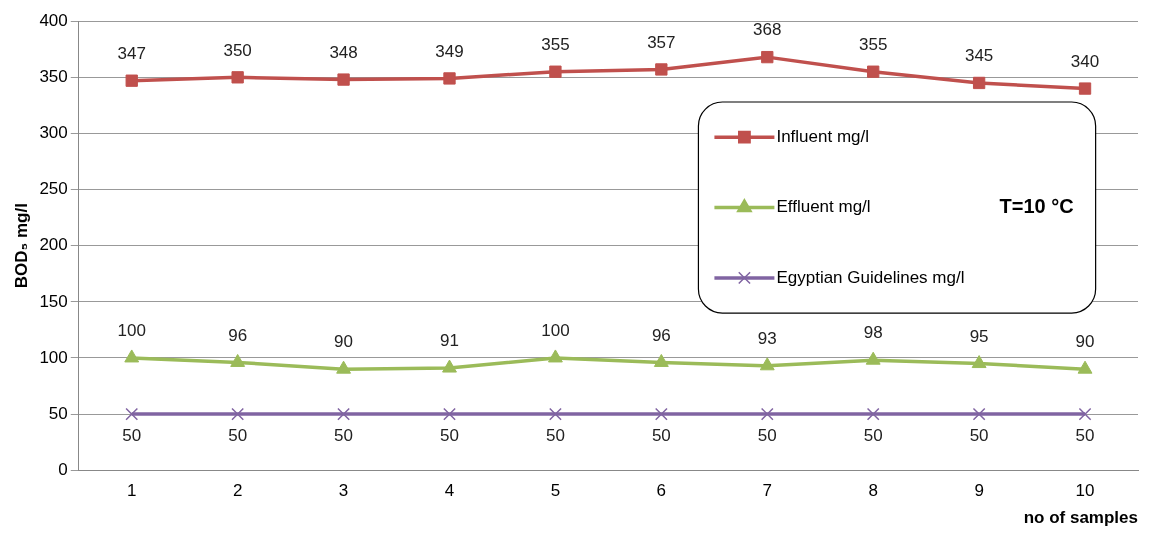 Image resolution: width=1172 pixels, height=544 pixels. I want to click on data-label: 348, so click(343, 52).